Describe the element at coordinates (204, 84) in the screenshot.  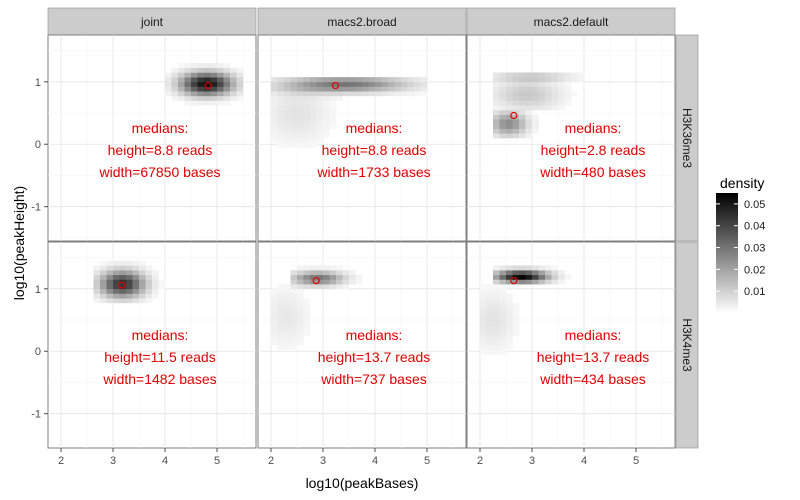
I see `density-tiles` at that location.